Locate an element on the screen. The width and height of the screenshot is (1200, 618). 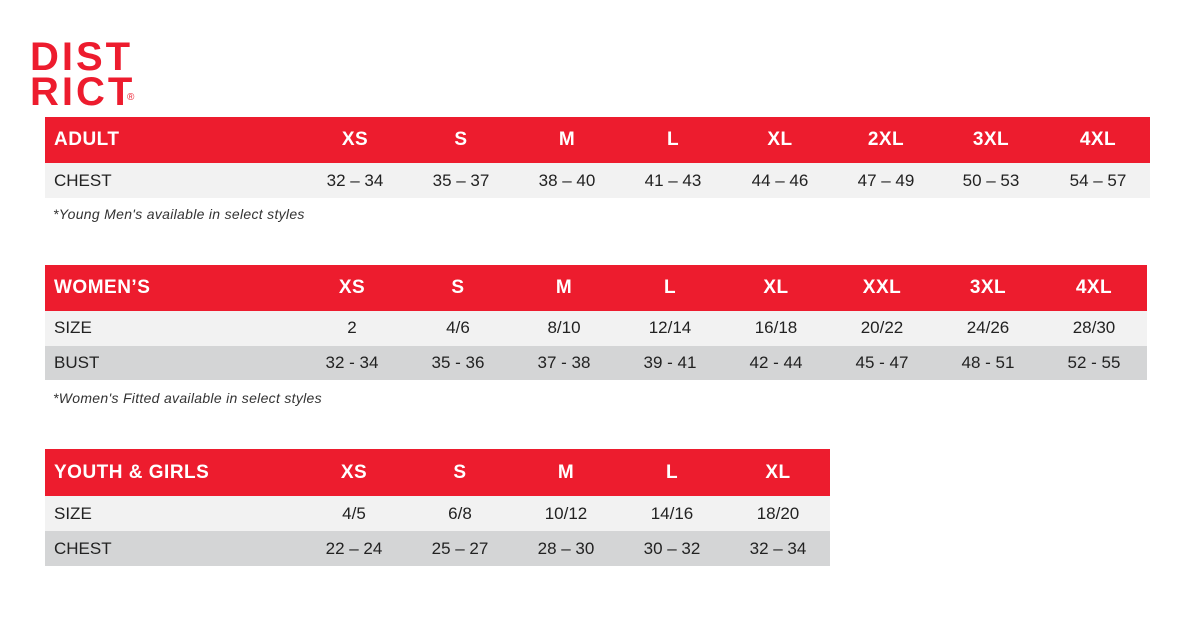
cell-value: 14/16 is located at coordinates (672, 513).